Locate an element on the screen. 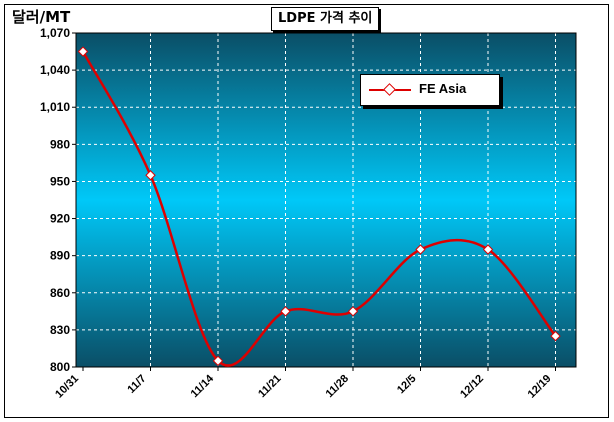 This screenshot has width=614, height=422. y-tick-label: 890 is located at coordinates (60, 256).